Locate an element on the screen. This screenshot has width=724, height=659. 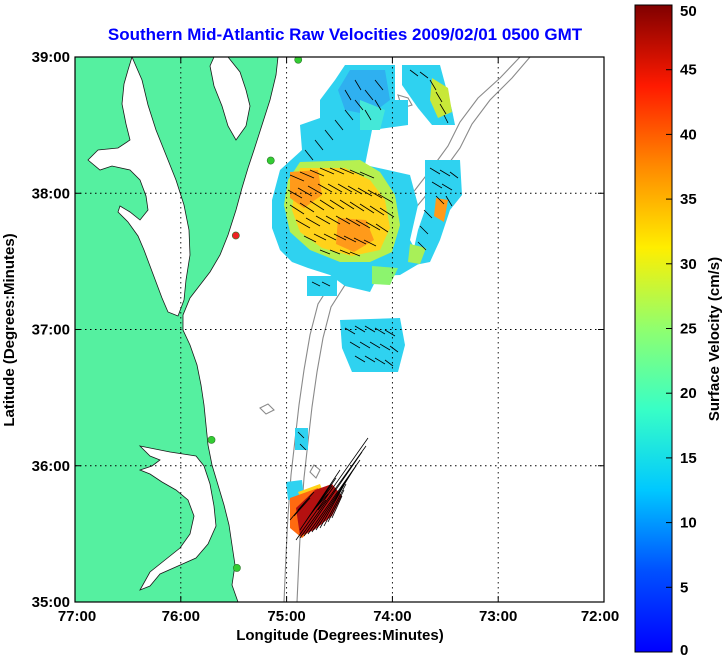
colorbar-tick-label: 40 is located at coordinates (688, 134).